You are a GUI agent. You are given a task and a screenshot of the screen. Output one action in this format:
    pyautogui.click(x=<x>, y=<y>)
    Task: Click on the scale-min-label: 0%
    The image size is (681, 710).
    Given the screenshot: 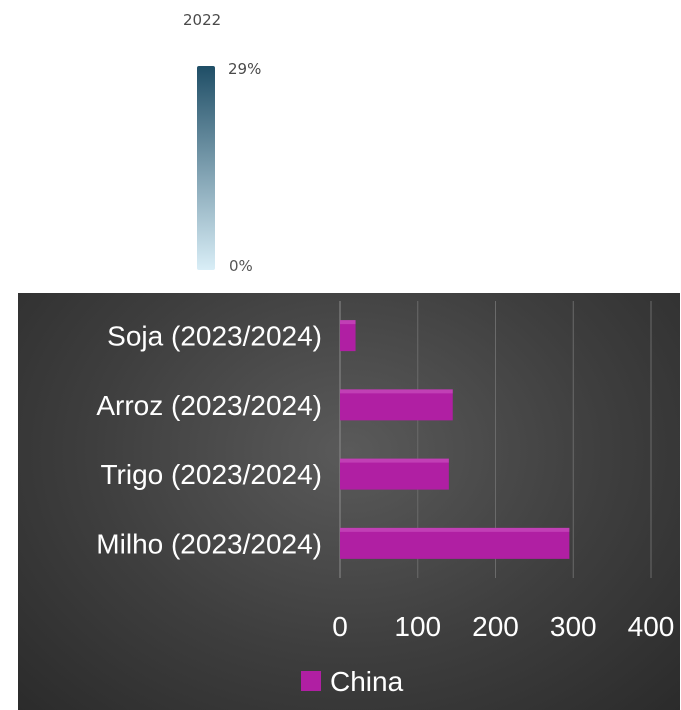 What is the action you would take?
    pyautogui.click(x=241, y=266)
    